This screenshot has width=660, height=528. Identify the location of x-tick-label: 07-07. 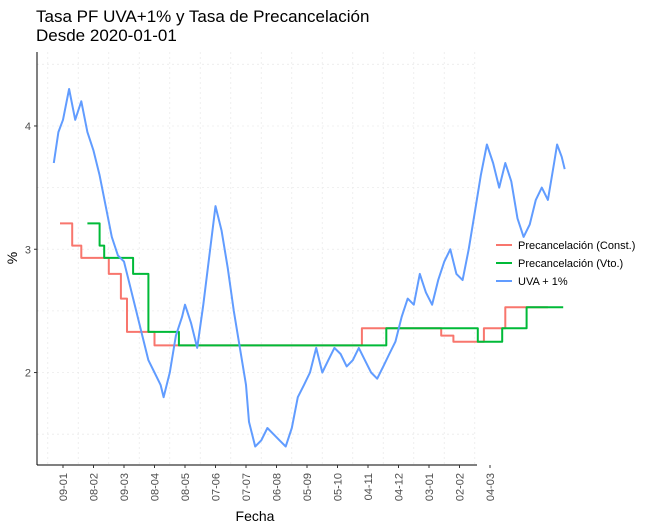
(247, 487).